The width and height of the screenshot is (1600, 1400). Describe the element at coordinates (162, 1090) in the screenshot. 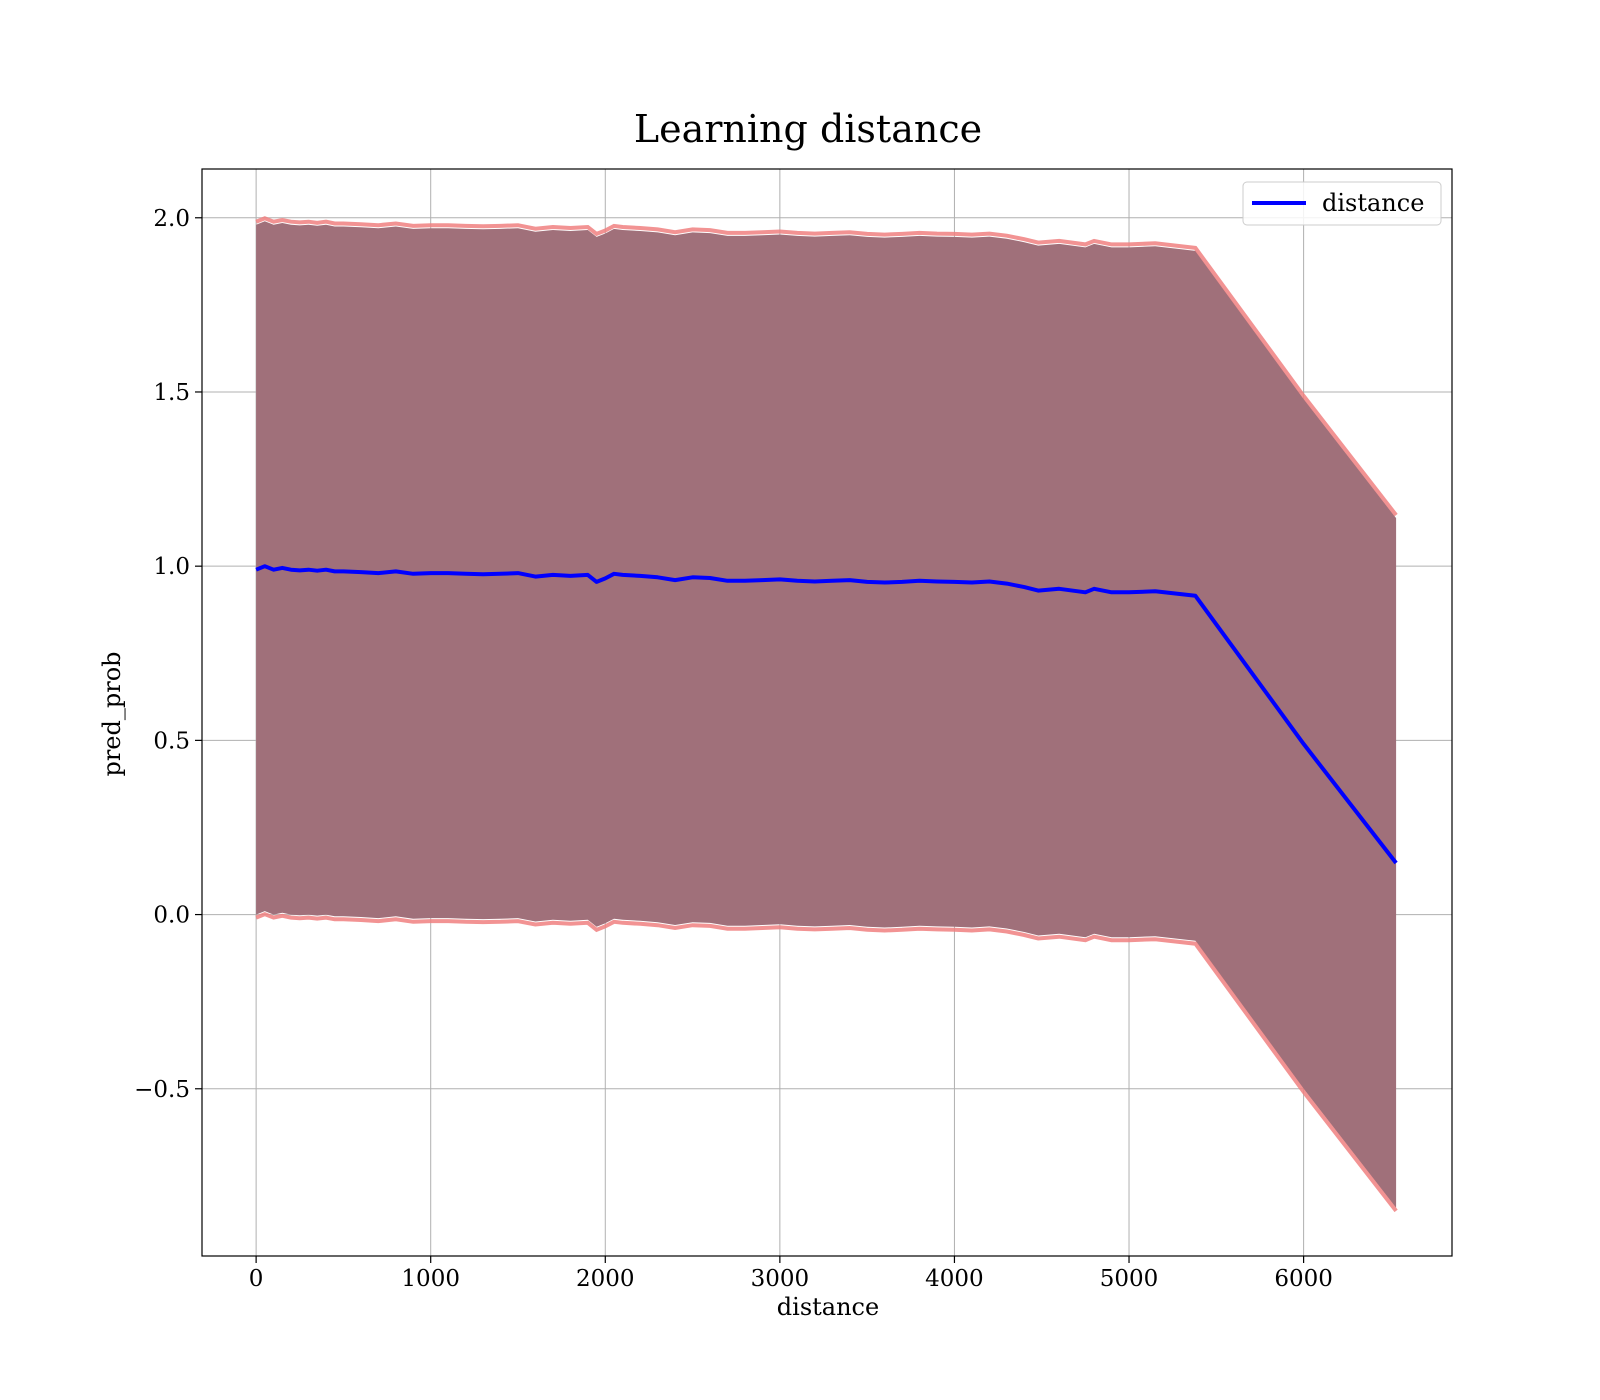

I see `y-tick-label: −0.5` at that location.